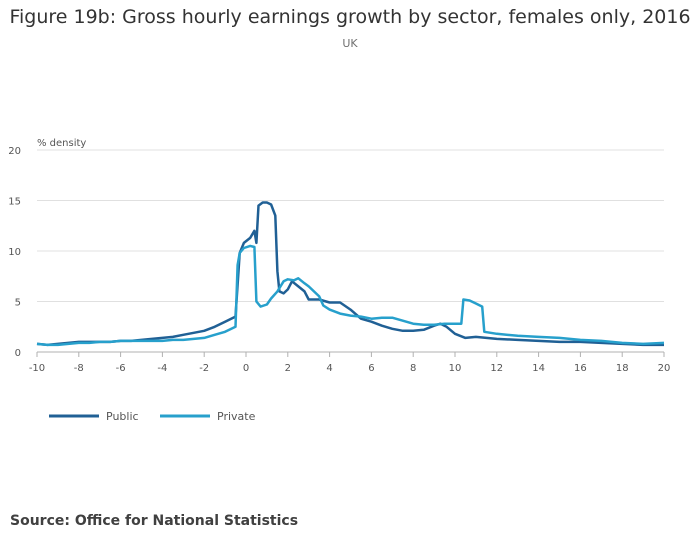 This screenshot has height=549, width=700. Describe the element at coordinates (122, 416) in the screenshot. I see `legend-label-public: Public` at that location.